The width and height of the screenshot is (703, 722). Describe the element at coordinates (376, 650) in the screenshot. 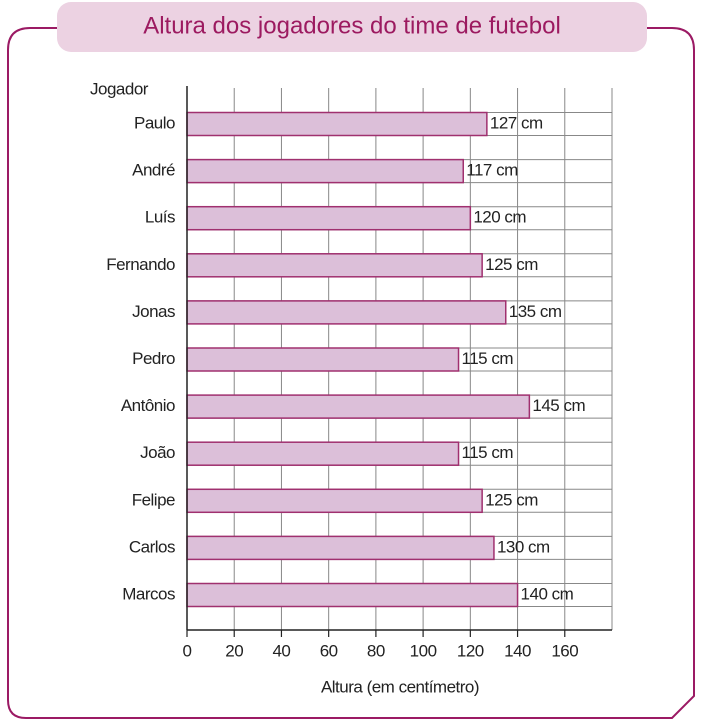

I see `x-tick-label: 80` at that location.